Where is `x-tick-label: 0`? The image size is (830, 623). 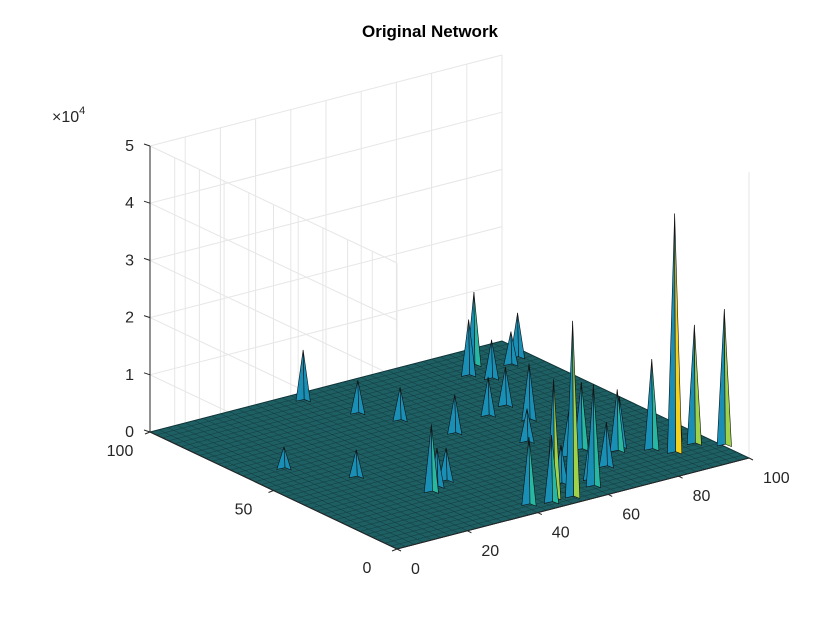
x-tick-label: 0 is located at coordinates (415, 569).